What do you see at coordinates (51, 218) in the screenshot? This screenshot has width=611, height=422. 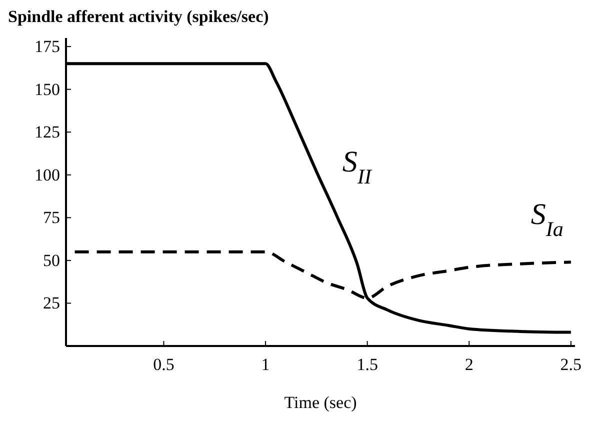 I see `y-tick-label: 75` at bounding box center [51, 218].